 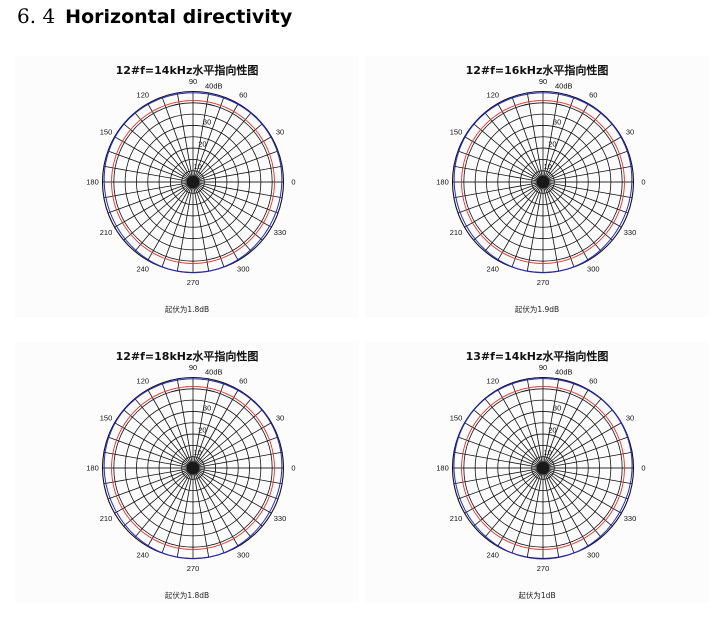 What do you see at coordinates (187, 70) in the screenshot?
I see `chart-title: 12#f=14kHz水平指向性图` at bounding box center [187, 70].